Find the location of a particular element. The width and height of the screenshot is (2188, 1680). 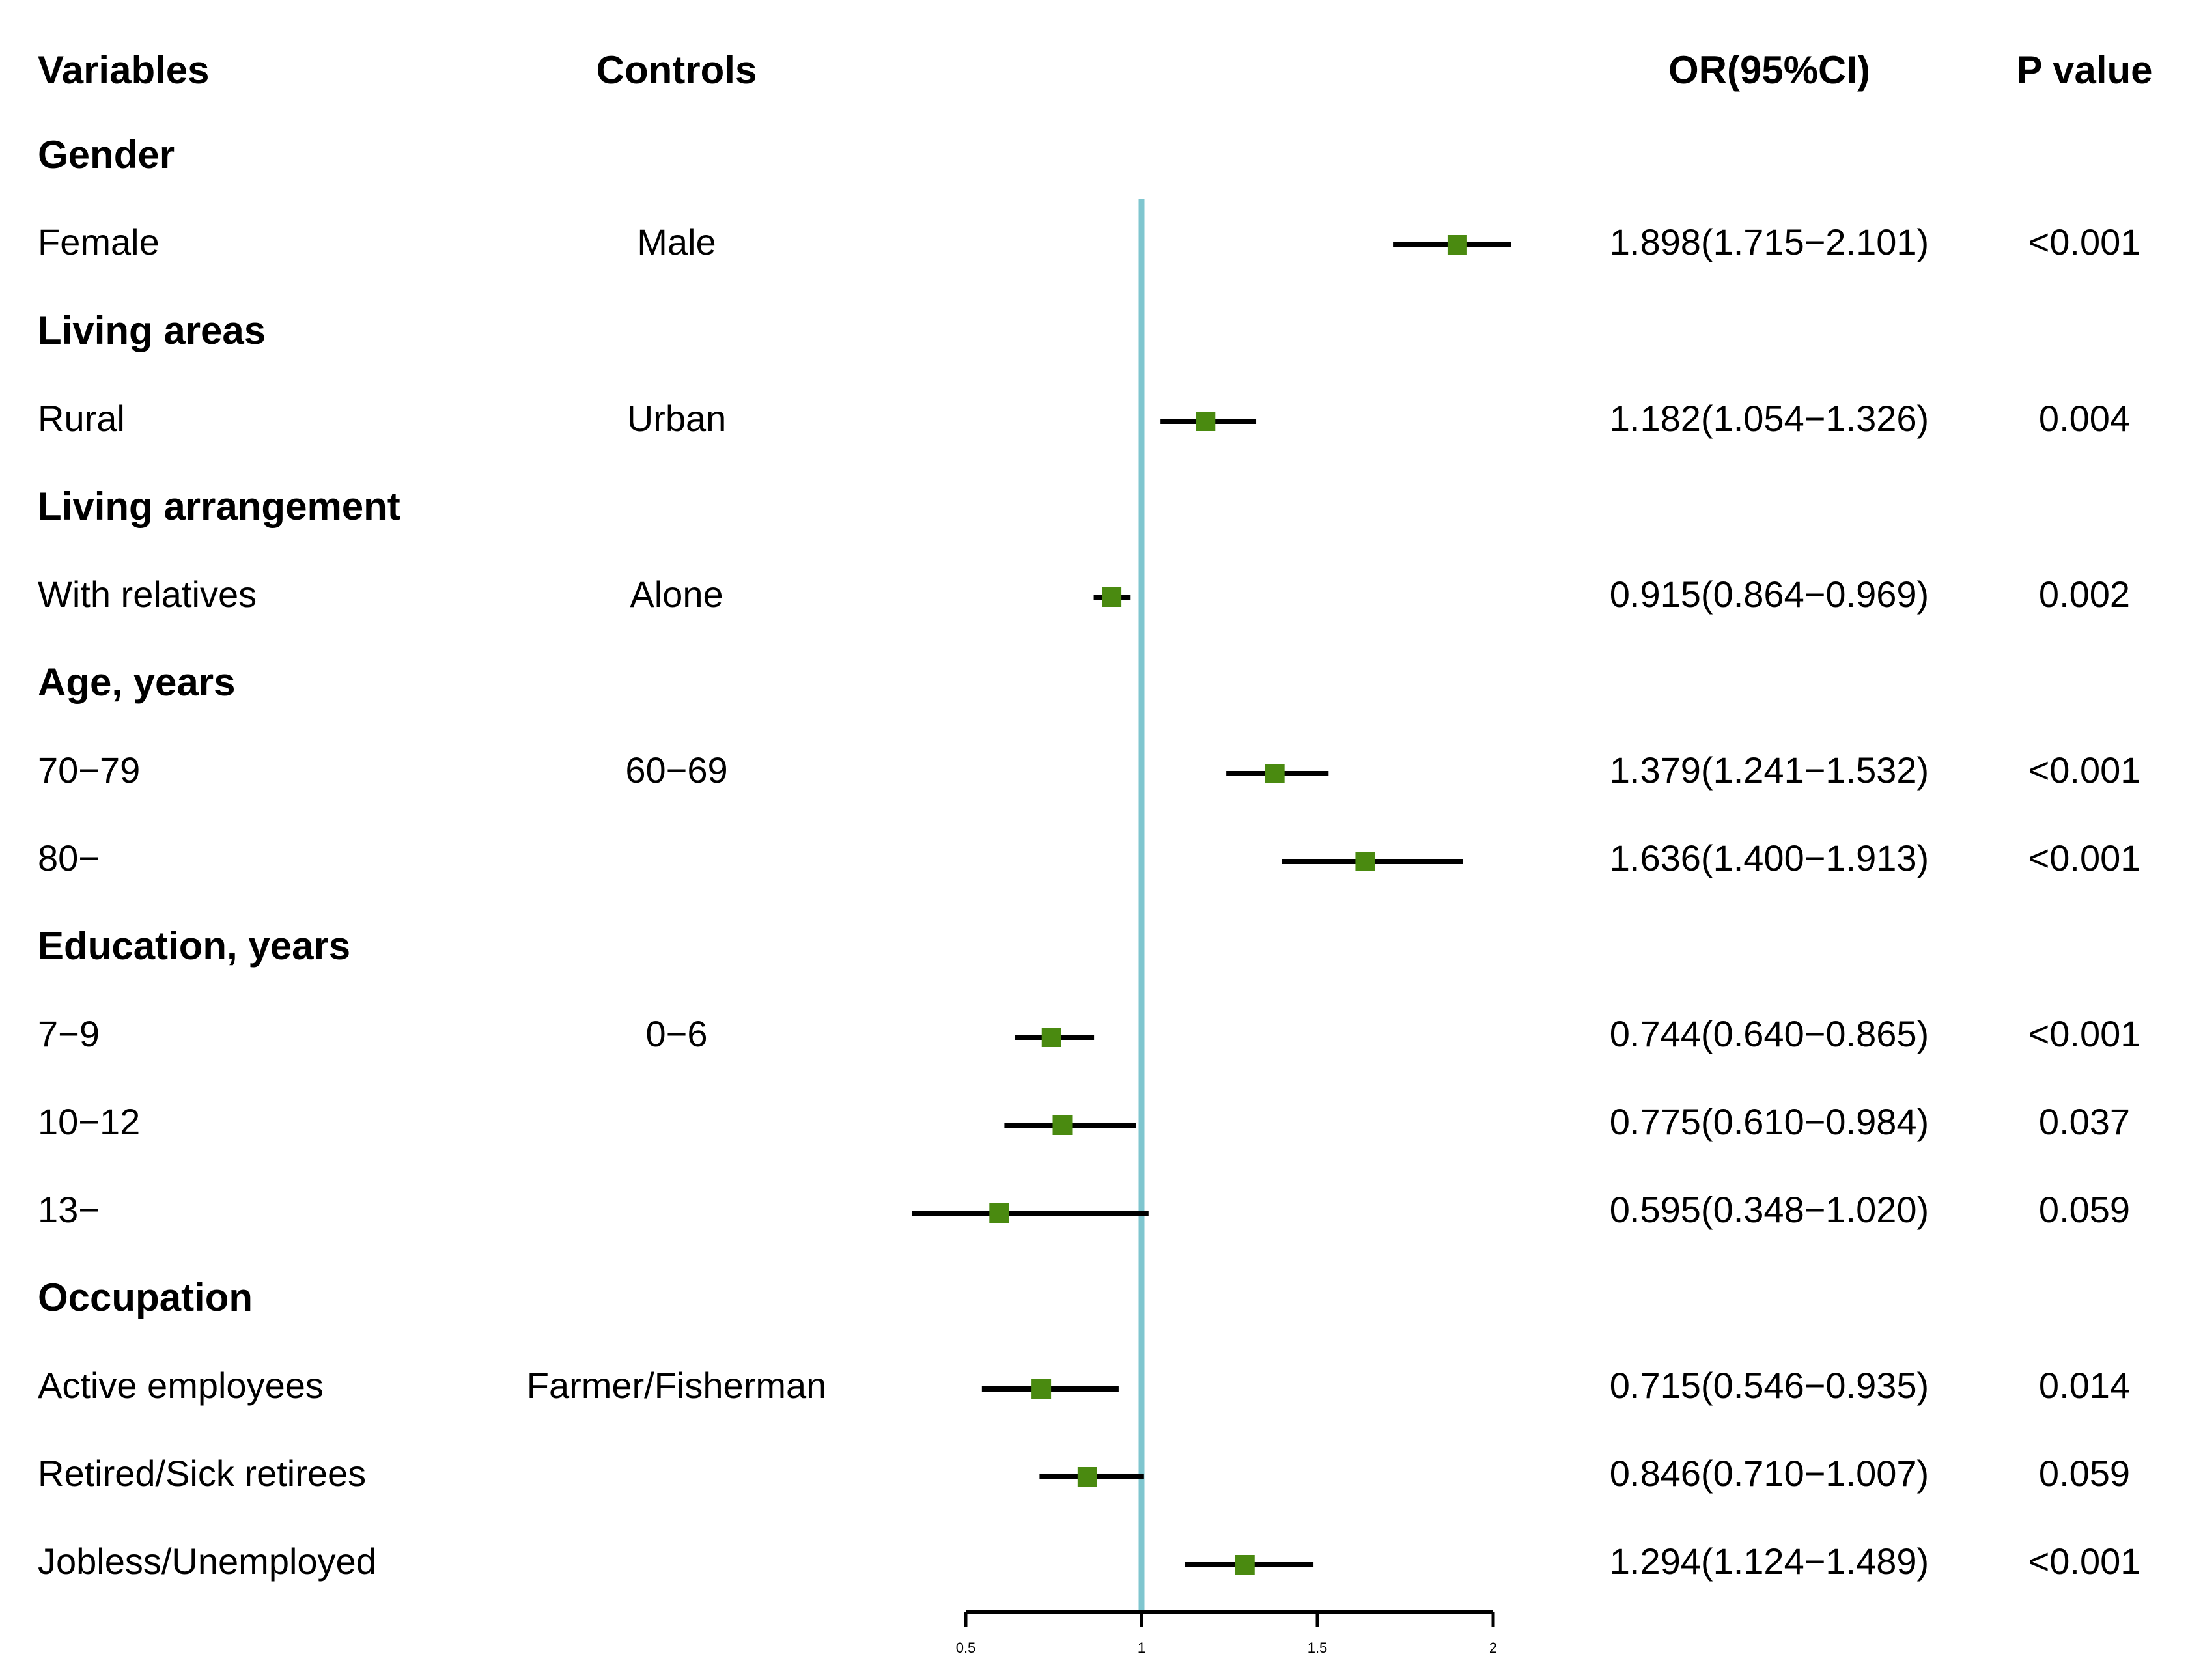

variable-label: Rural is located at coordinates (81, 418).